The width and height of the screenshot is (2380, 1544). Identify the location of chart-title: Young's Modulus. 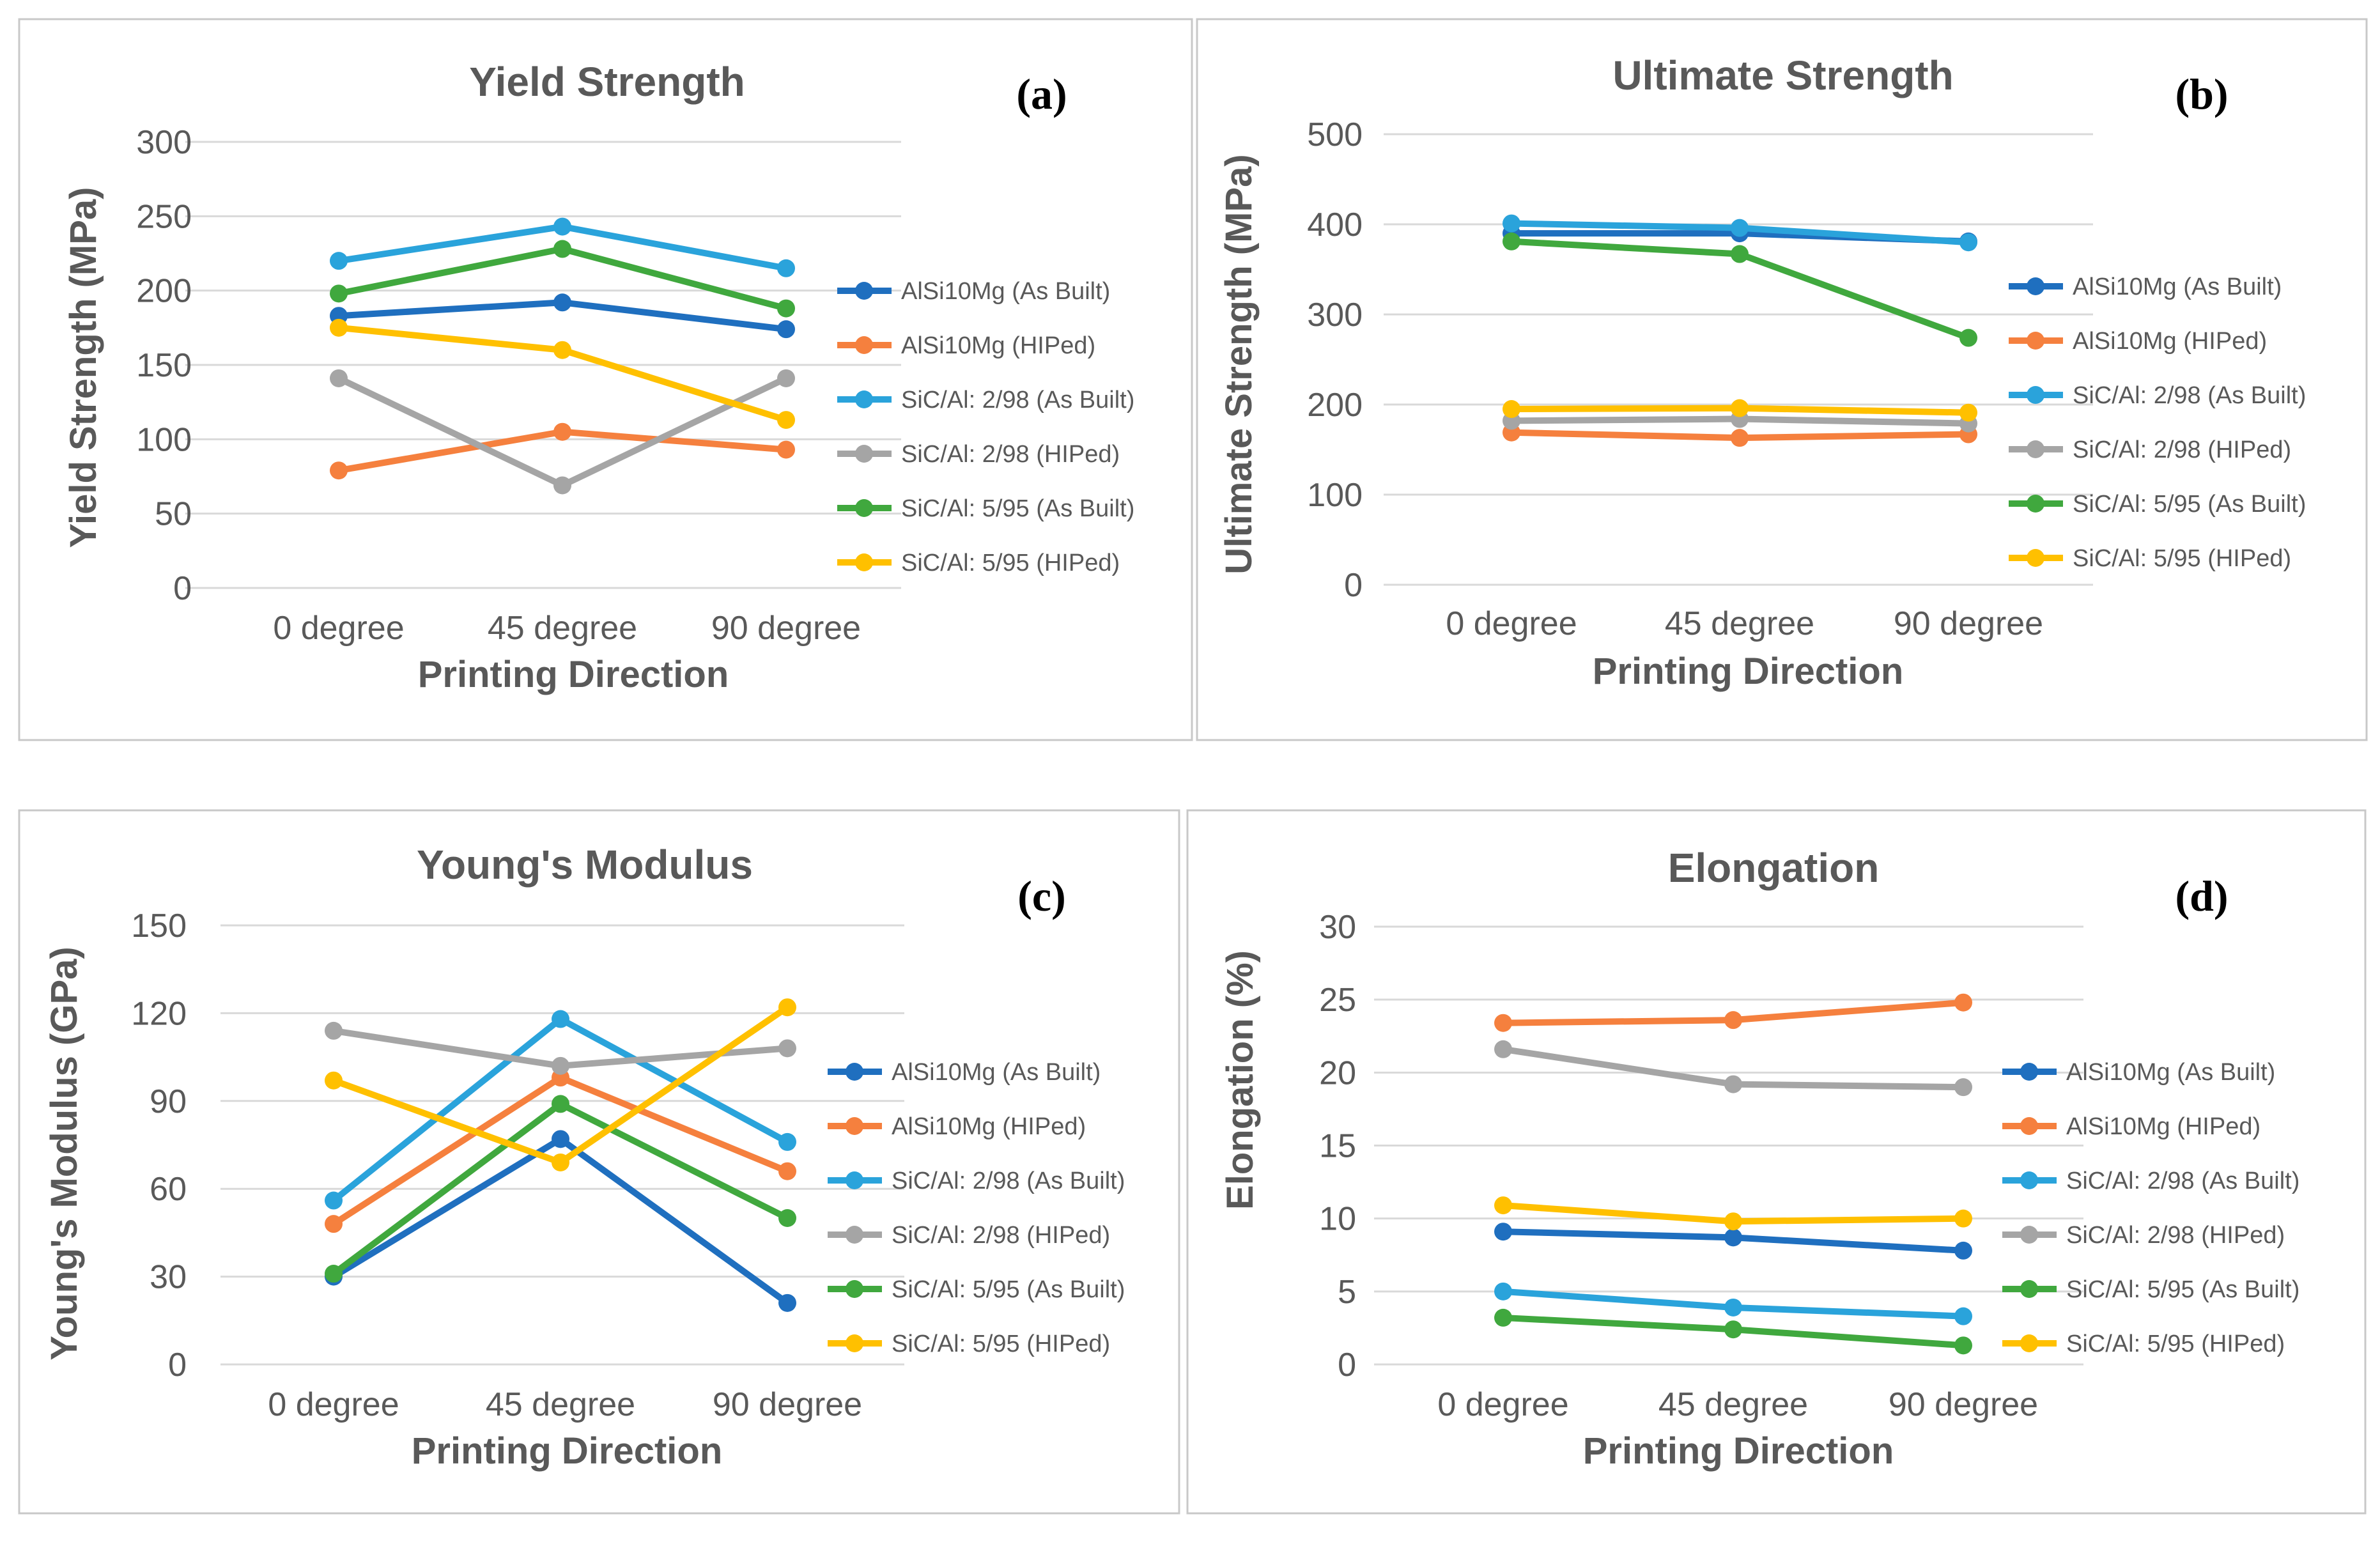
(585, 865).